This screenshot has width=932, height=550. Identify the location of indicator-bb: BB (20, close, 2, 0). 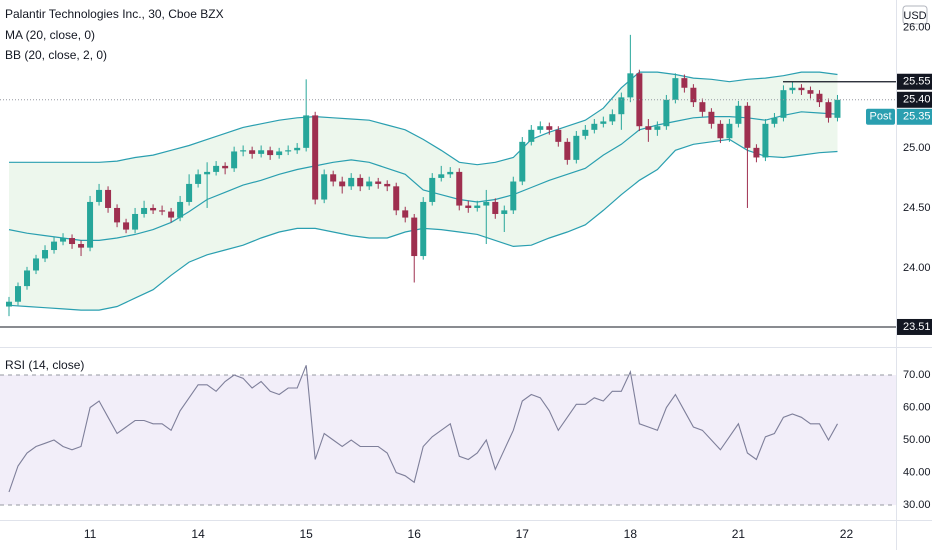
(56, 55).